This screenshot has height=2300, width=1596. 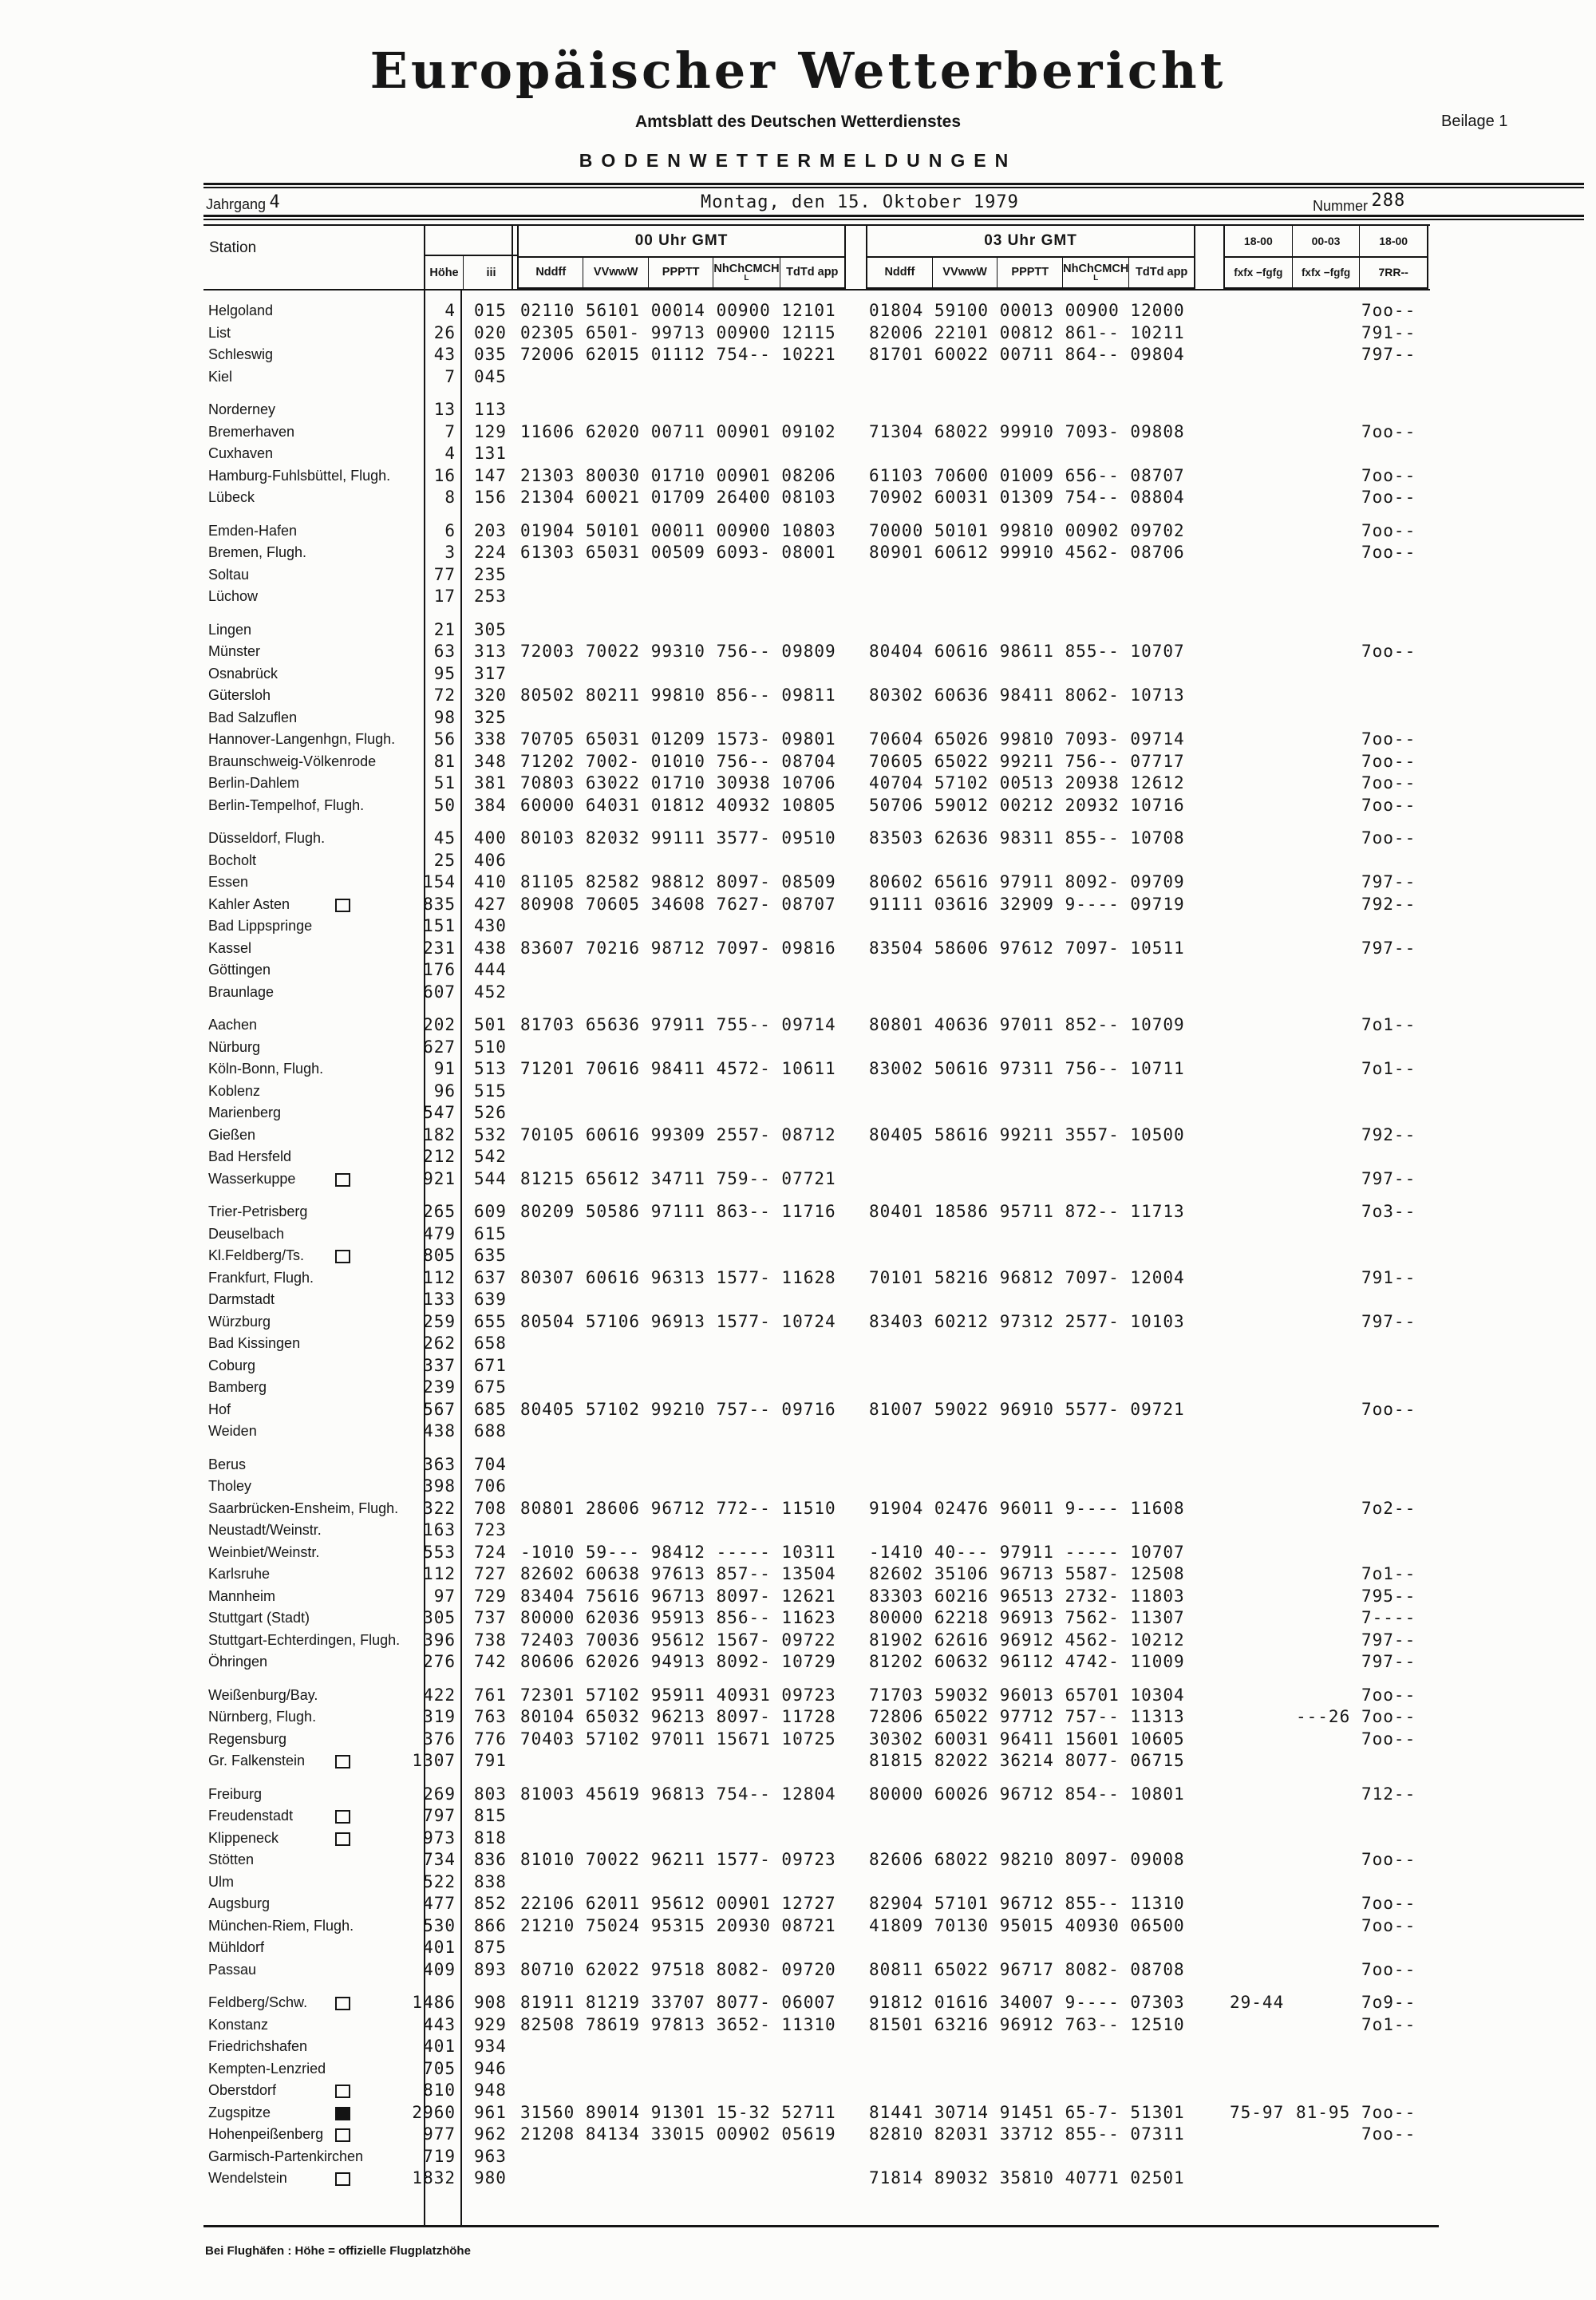 What do you see at coordinates (1027, 695) in the screenshot?
I see `synop-03-gmt: 80302 60636 98411 8062- 10713` at bounding box center [1027, 695].